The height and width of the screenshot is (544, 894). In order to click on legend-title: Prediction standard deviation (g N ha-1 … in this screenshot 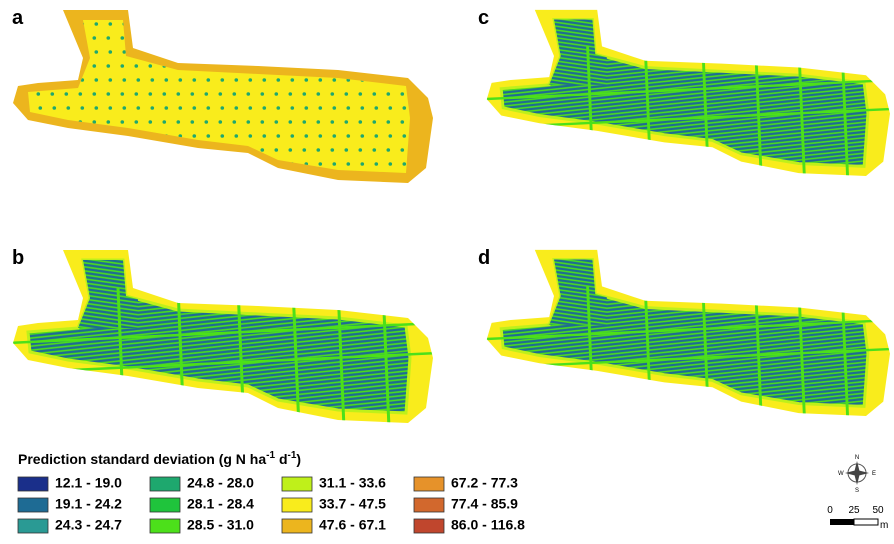, I will do `click(159, 458)`.